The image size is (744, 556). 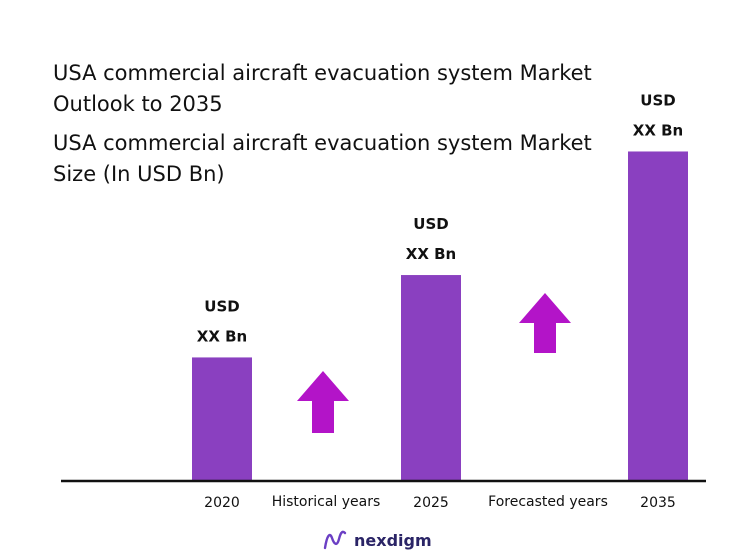 I want to click on bar-label-2020-1: USD, so click(x=221, y=306).